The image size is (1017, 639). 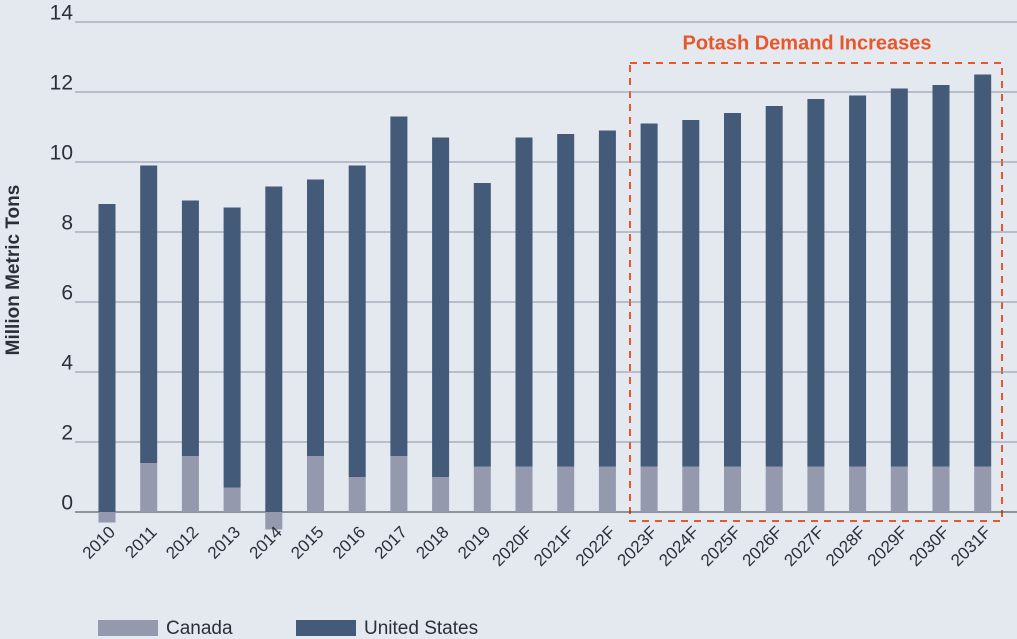 What do you see at coordinates (638, 547) in the screenshot?
I see `x-tick-label: 2023F` at bounding box center [638, 547].